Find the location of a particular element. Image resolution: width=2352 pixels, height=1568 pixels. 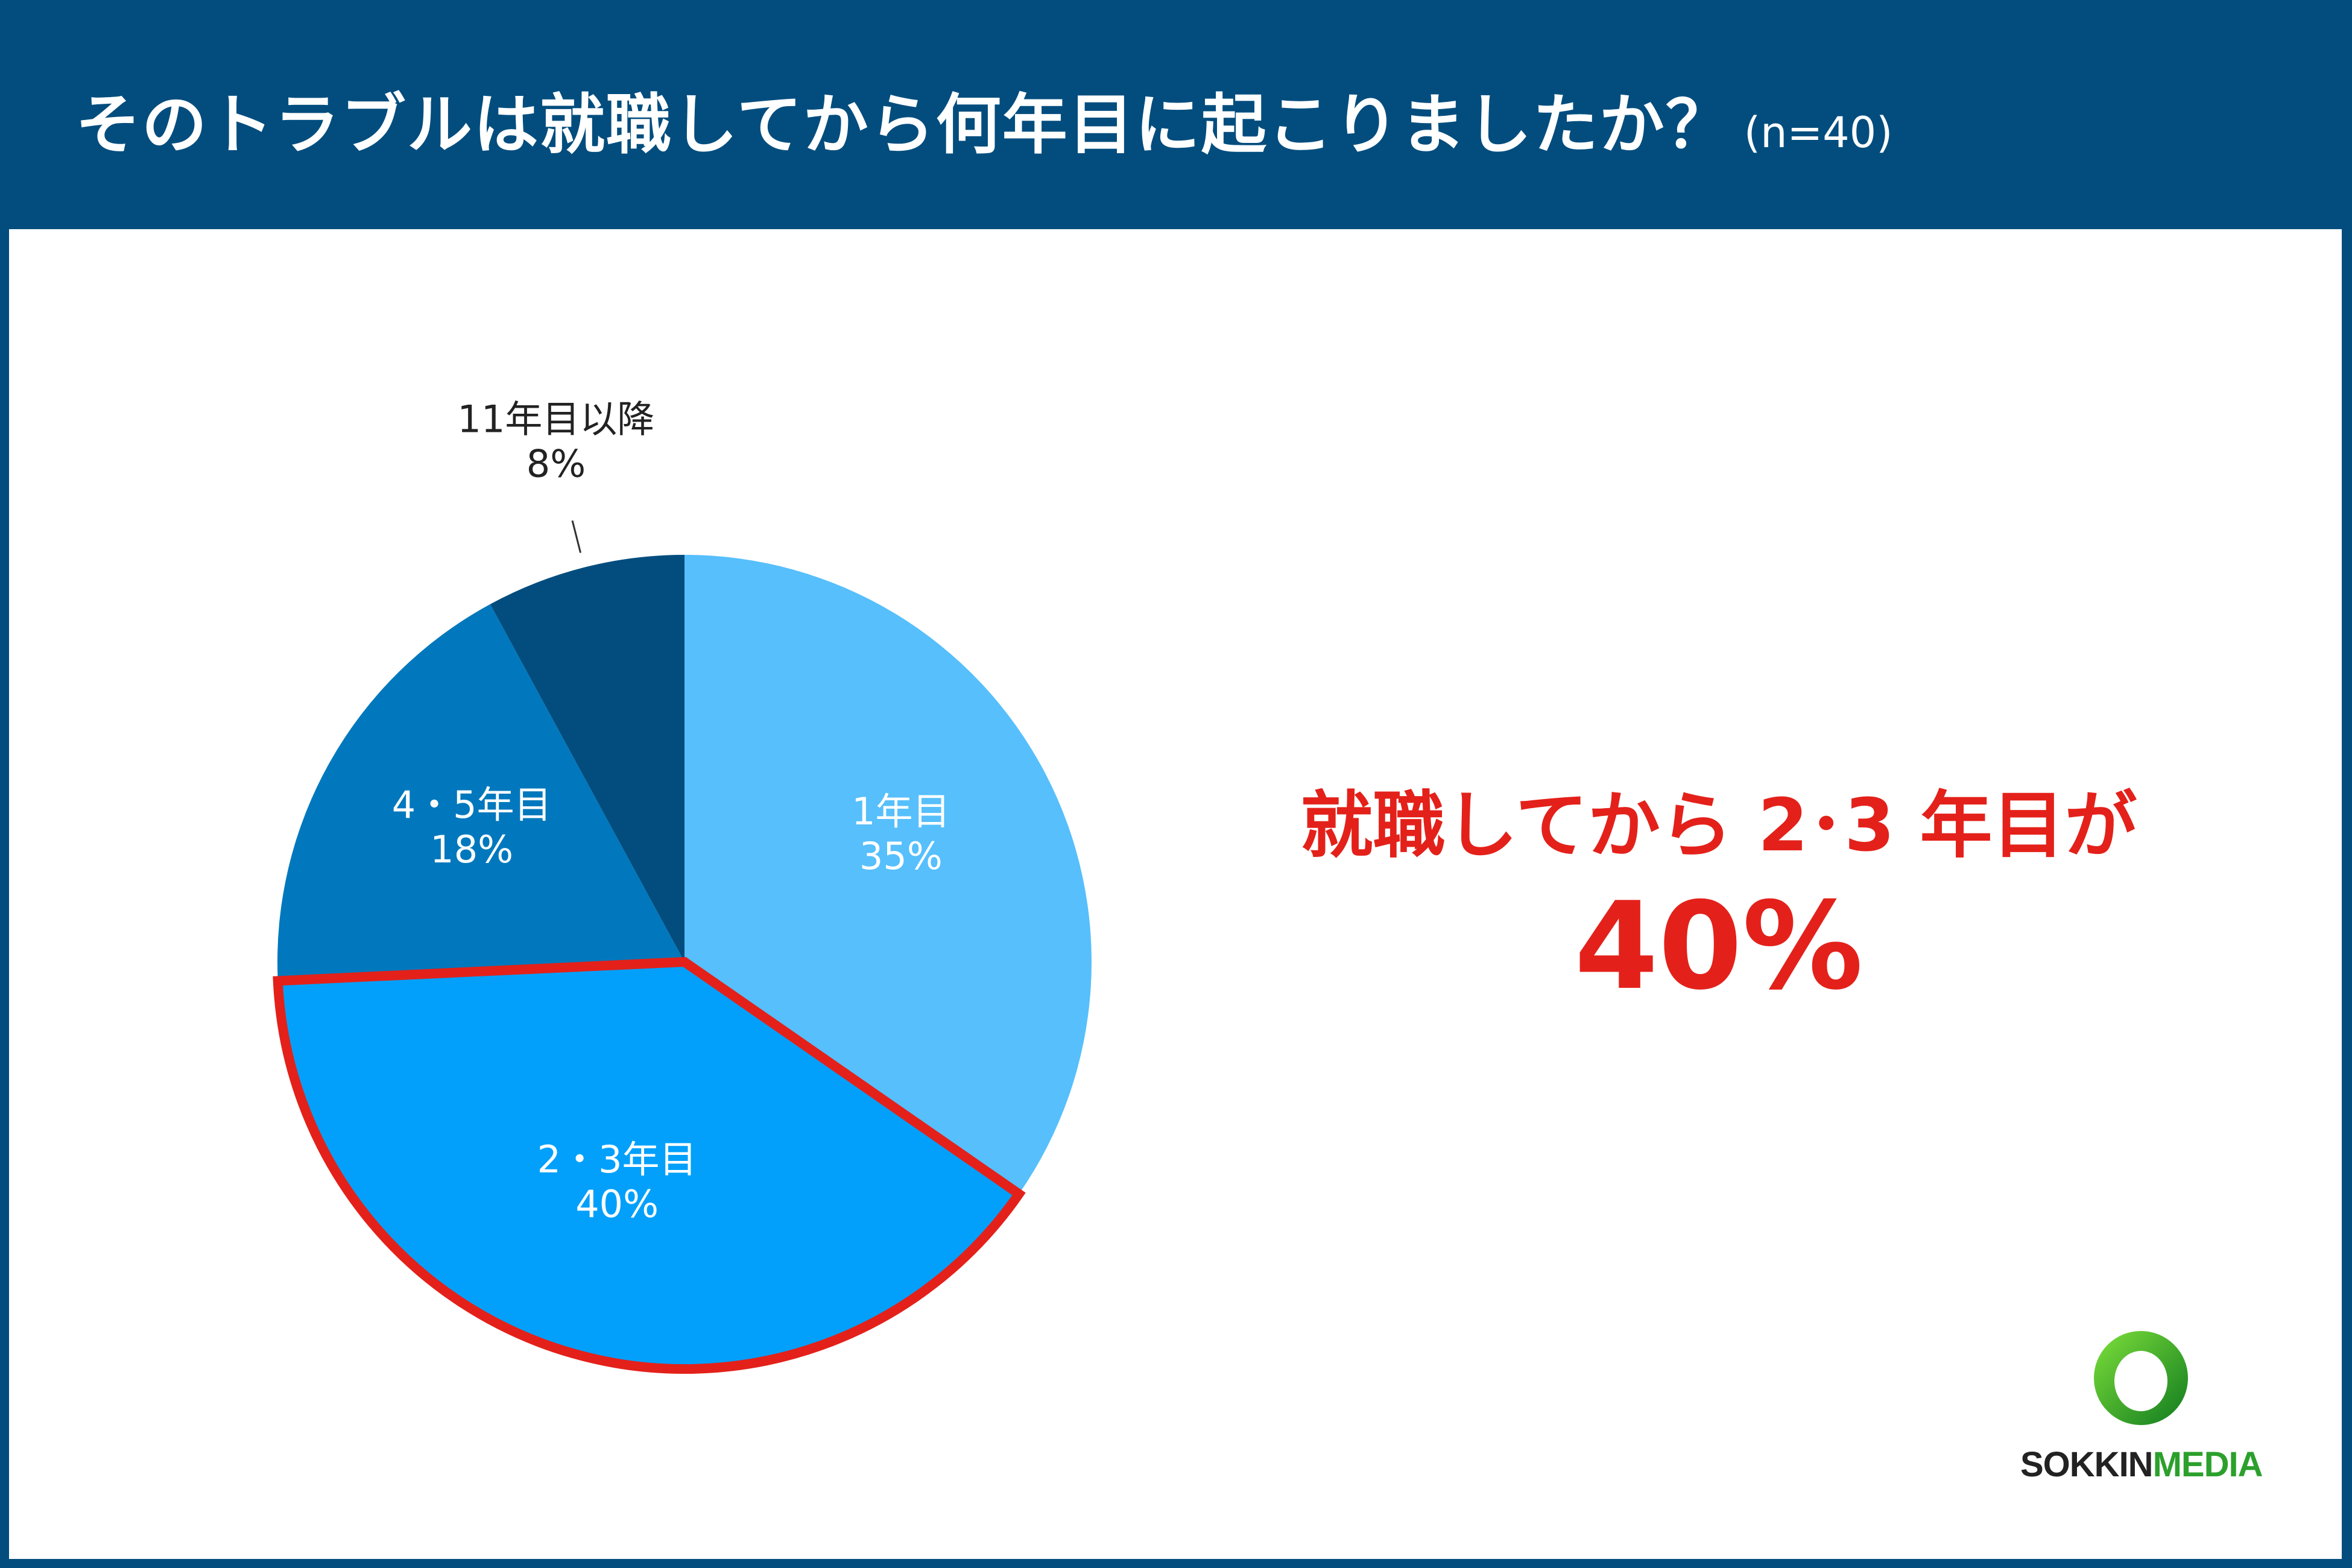

slice-category: 11年目以降 is located at coordinates (556, 419).